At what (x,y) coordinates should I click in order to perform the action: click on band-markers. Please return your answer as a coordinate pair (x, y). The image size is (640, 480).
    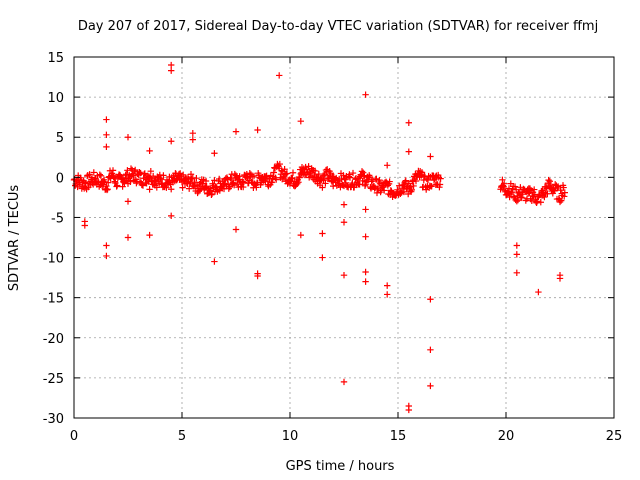
    Looking at the image, I should click on (319, 183).